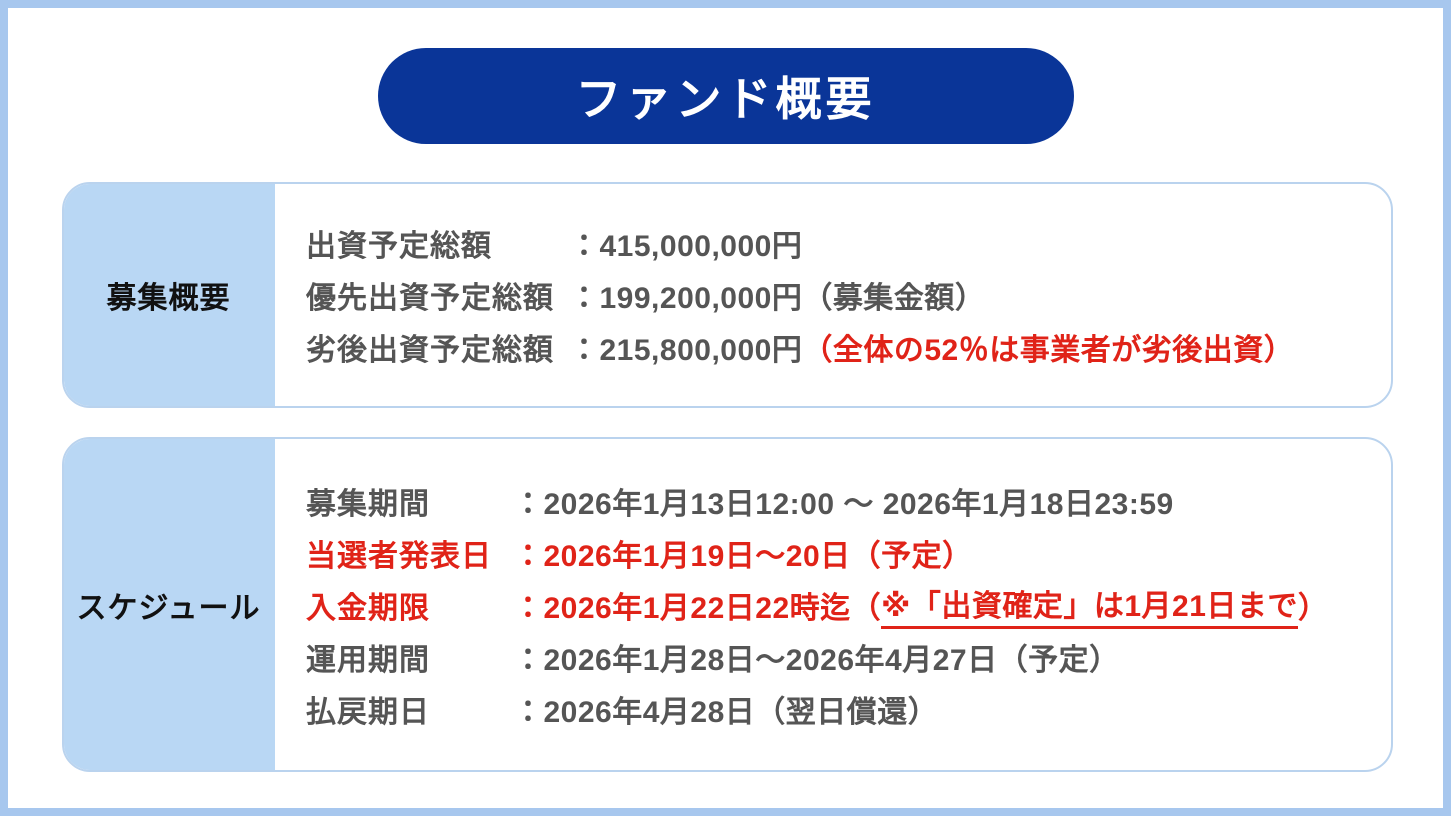  Describe the element at coordinates (743, 556) in the screenshot. I see `winner-announcement-value: ：2026年1月19日～20日（予定）` at that location.